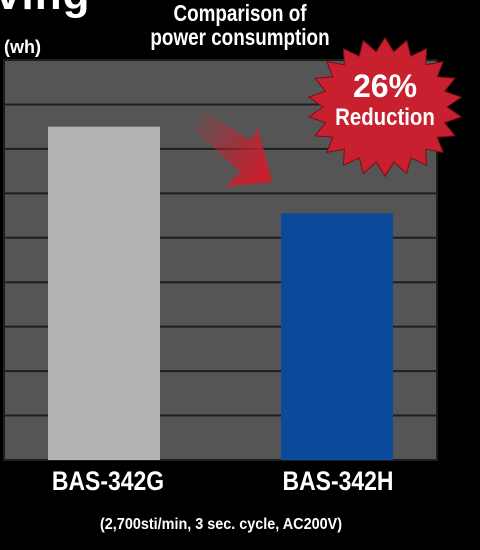  I want to click on reduction-starburst, so click(385, 107).